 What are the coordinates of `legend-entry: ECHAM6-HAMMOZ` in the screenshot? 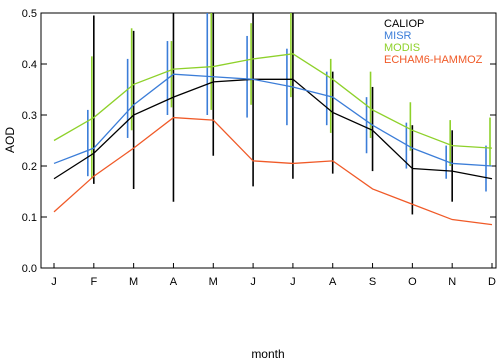 It's located at (433, 60).